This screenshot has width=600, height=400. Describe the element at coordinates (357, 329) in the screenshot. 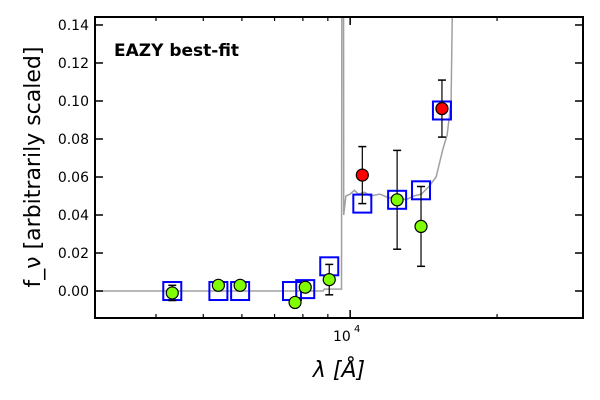

I see `x-tick-label-exp: 4` at that location.